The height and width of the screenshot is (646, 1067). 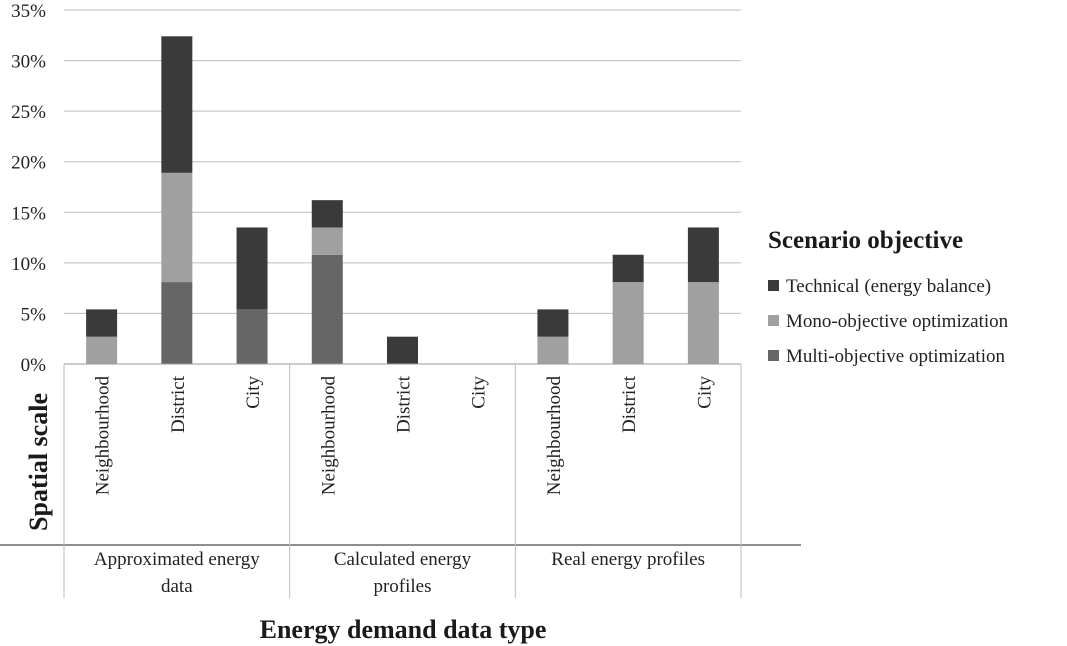 What do you see at coordinates (865, 240) in the screenshot?
I see `legend-title: Scenario objective` at bounding box center [865, 240].